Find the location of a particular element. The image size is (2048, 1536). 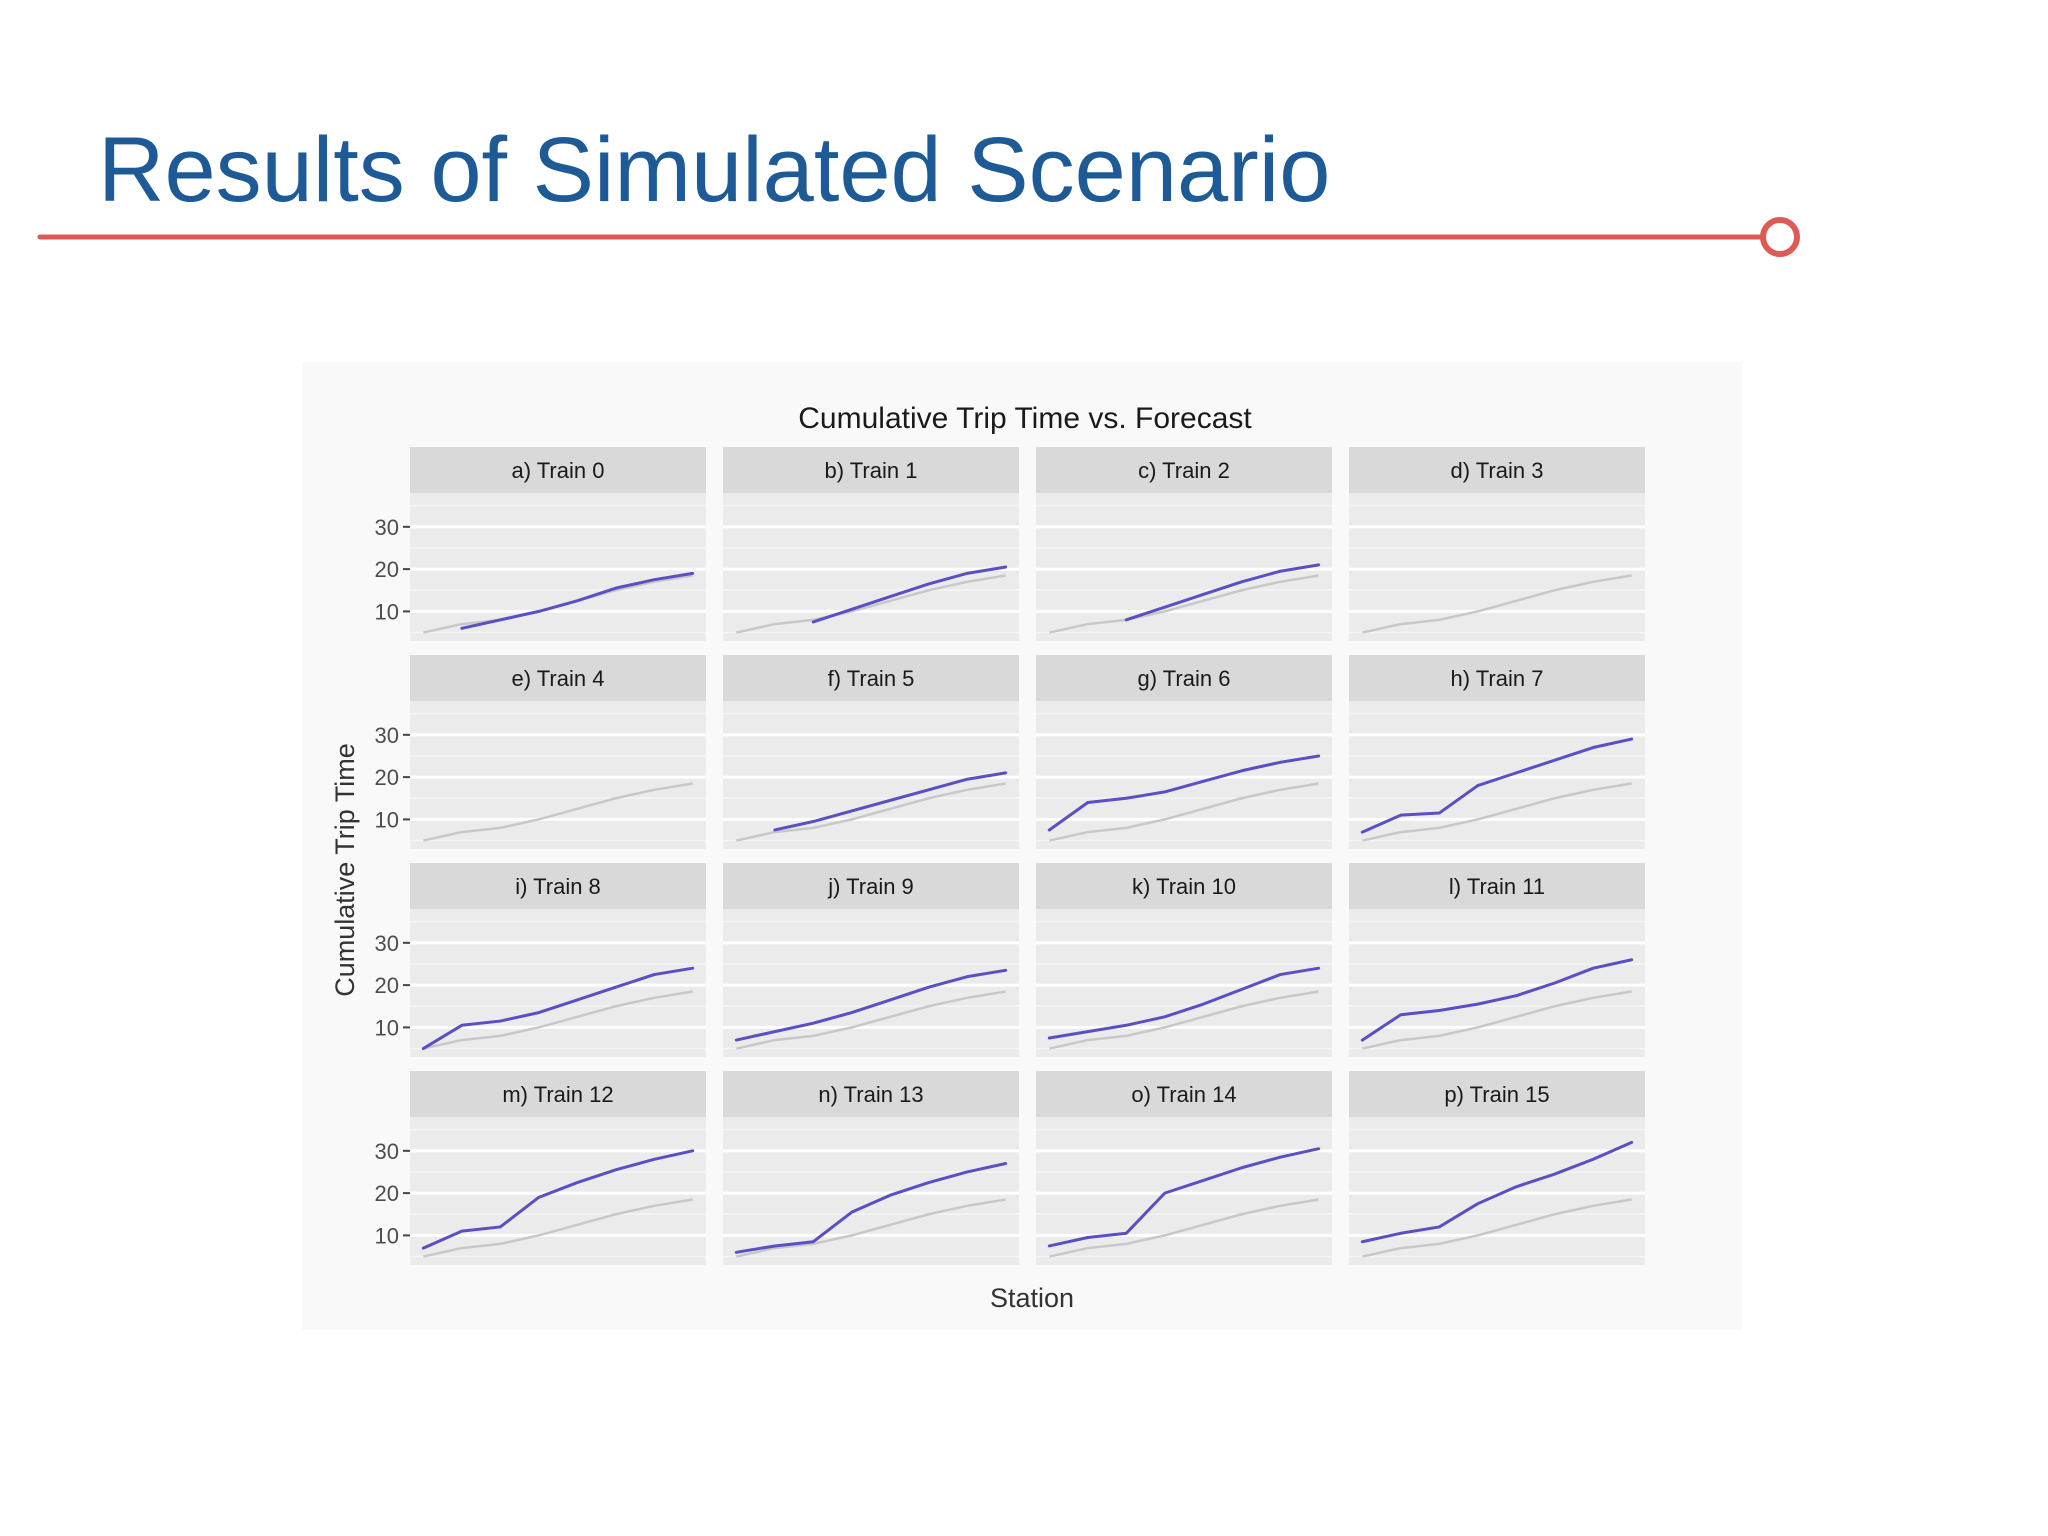

facet-panel: l) Train 11 is located at coordinates (1497, 960).